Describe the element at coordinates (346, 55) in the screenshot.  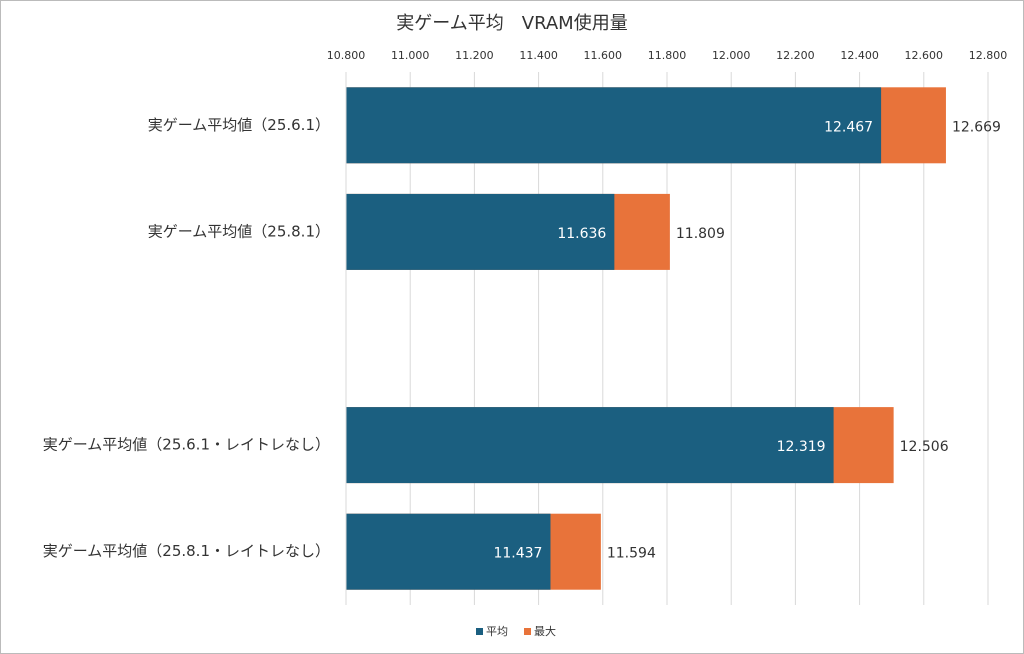
I see `x-tick-label: 10.800` at that location.